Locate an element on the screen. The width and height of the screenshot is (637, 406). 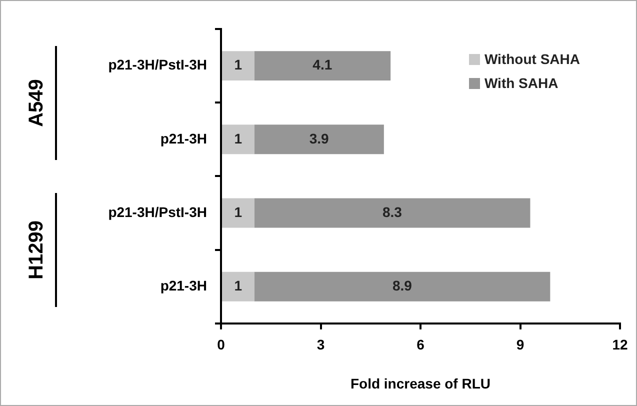
data-label: 3.9 is located at coordinates (319, 138).